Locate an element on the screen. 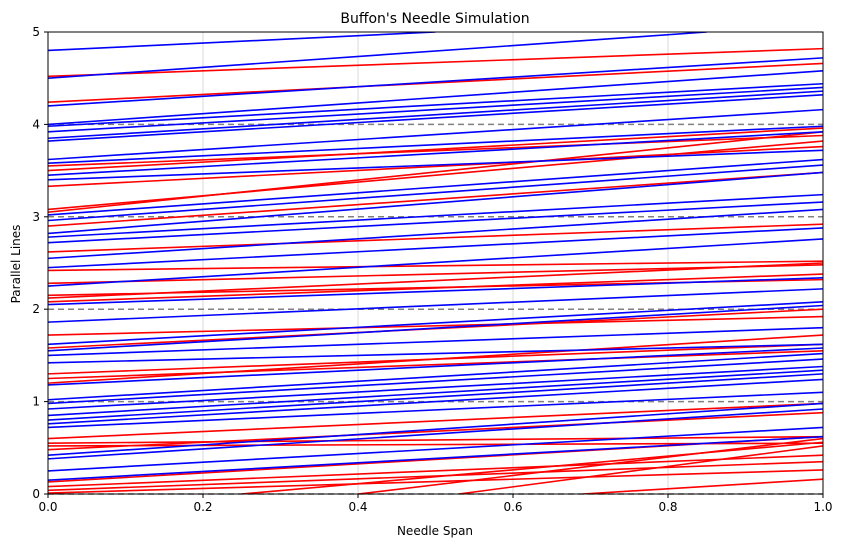  x-tick-label: 0.2 is located at coordinates (202, 507).